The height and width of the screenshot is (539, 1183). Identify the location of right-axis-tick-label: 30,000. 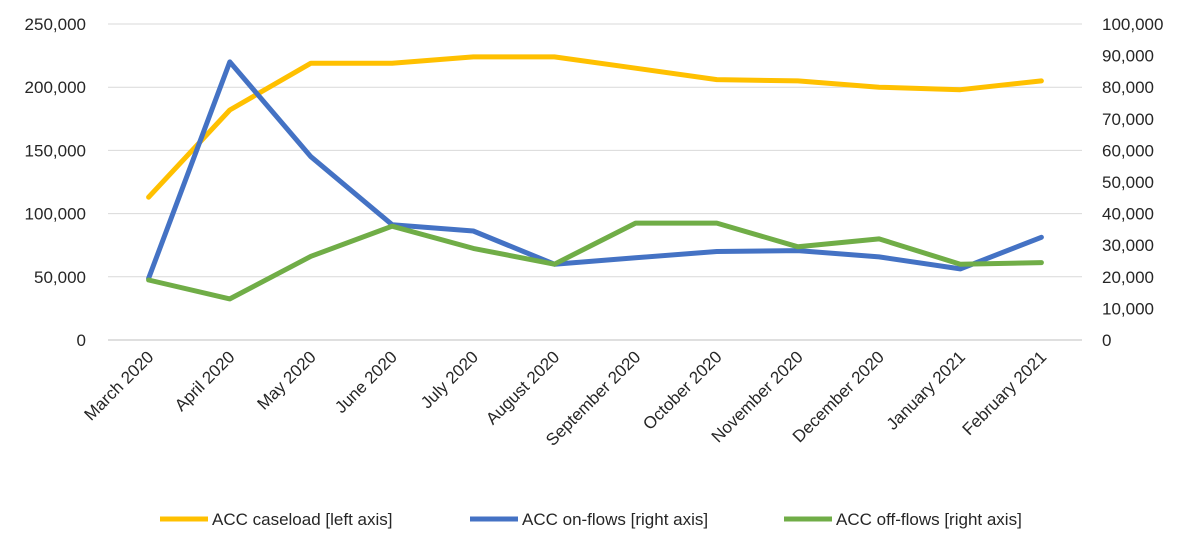
(1128, 245).